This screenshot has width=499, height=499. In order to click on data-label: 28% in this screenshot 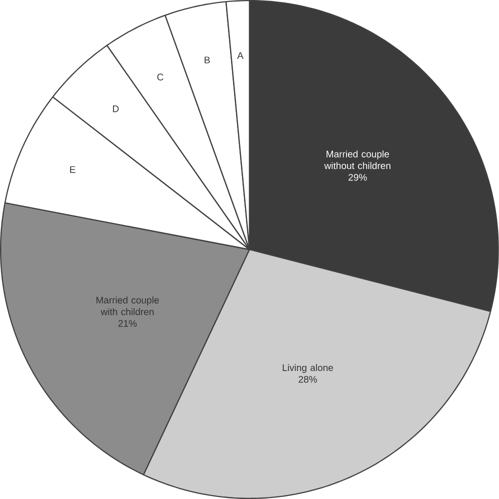, I will do `click(307, 379)`.